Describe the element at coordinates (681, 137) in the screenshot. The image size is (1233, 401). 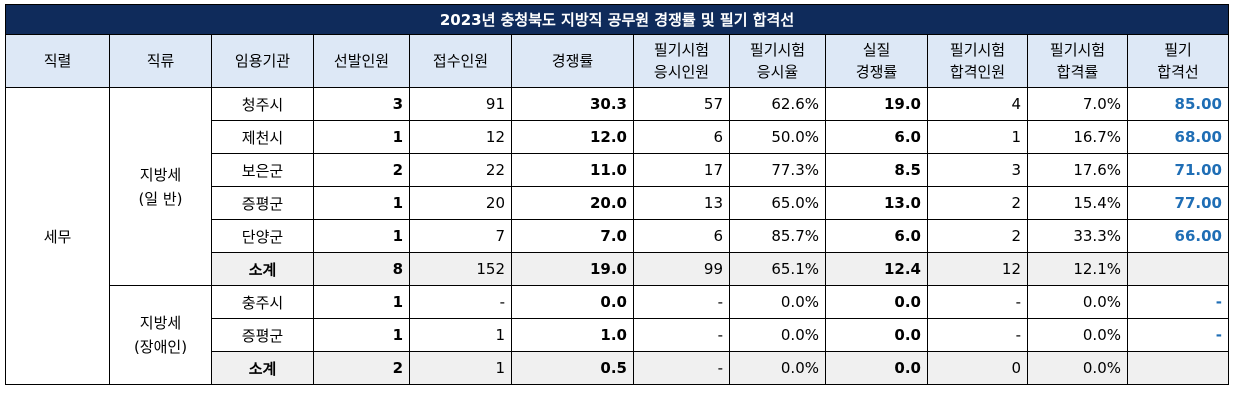
I see `test-cell: 6` at that location.